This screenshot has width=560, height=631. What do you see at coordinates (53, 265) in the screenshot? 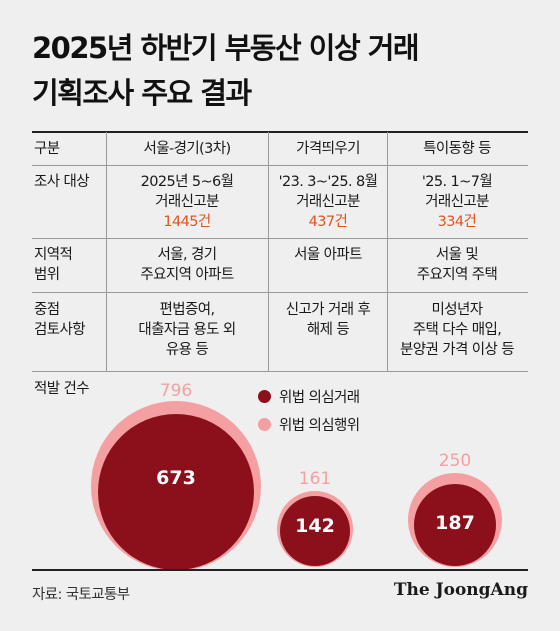
I see `row-label-region: 지역적 범위` at bounding box center [53, 265].